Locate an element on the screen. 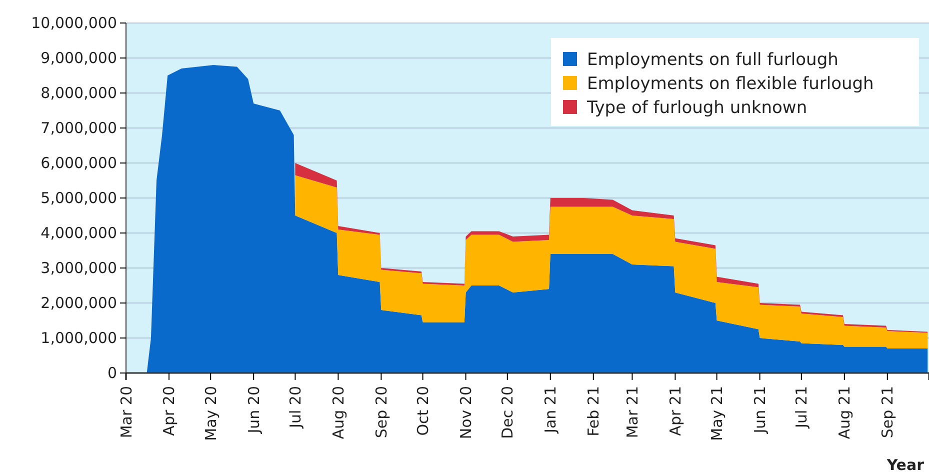 This screenshot has height=474, width=929. y-tick-label: 6,000,000 is located at coordinates (78, 163).